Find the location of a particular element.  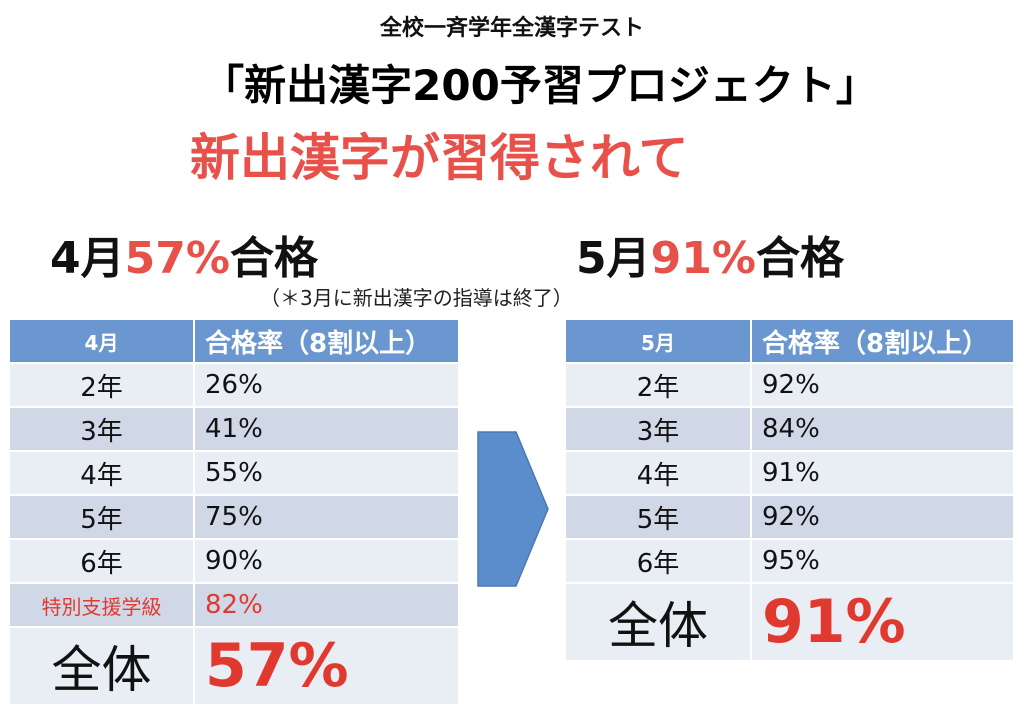

table-row: 5年 75% is located at coordinates (234, 517).